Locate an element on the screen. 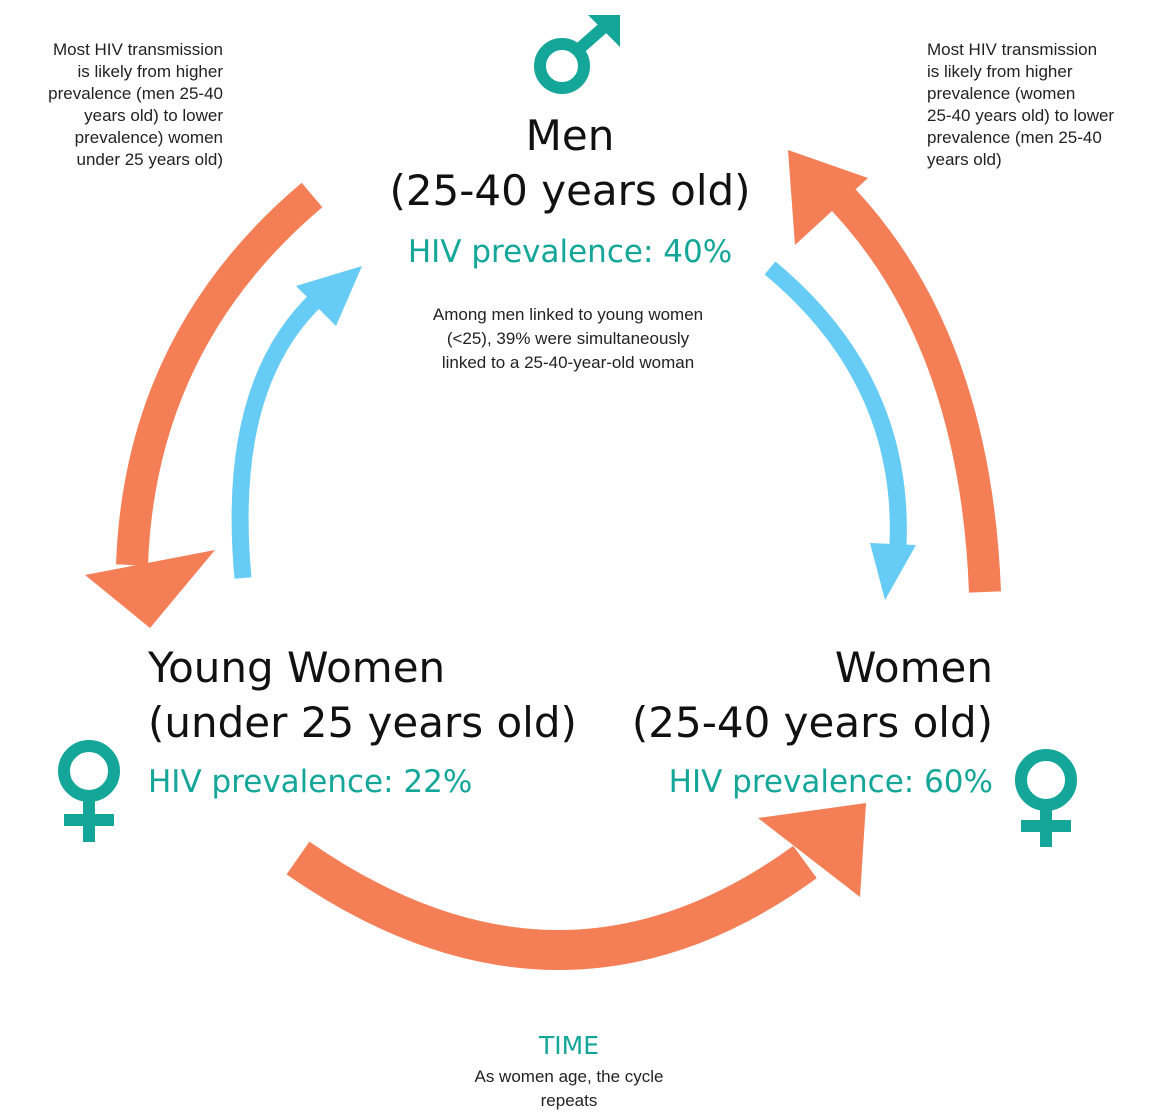 This screenshot has height=1114, width=1161. female-symbol-left is located at coordinates (89, 791).